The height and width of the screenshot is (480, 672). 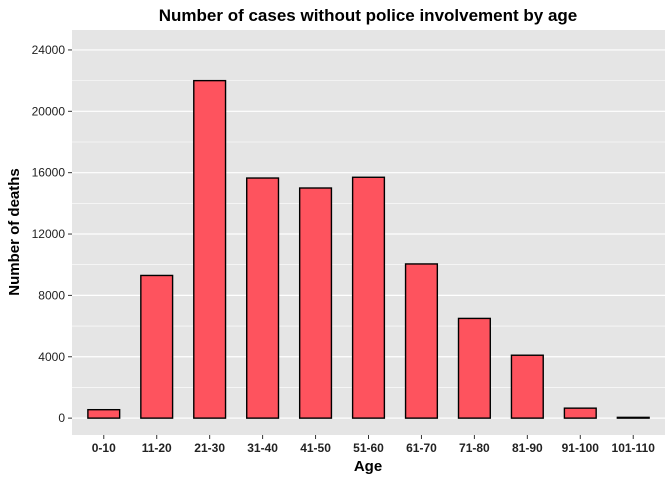 I want to click on y-tick-label: 24000, so click(x=49, y=50).